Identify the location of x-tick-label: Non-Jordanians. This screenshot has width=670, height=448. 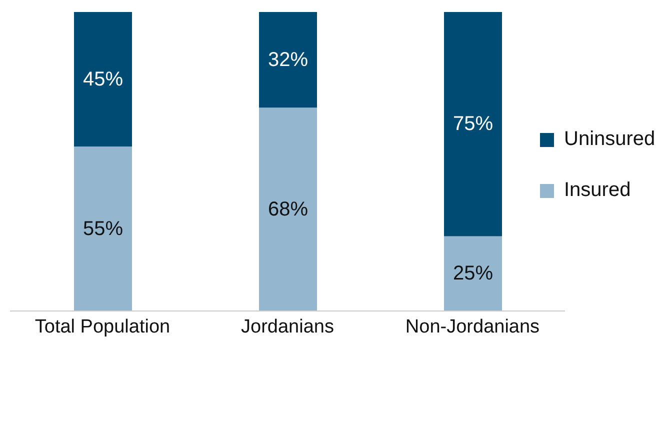
(472, 327).